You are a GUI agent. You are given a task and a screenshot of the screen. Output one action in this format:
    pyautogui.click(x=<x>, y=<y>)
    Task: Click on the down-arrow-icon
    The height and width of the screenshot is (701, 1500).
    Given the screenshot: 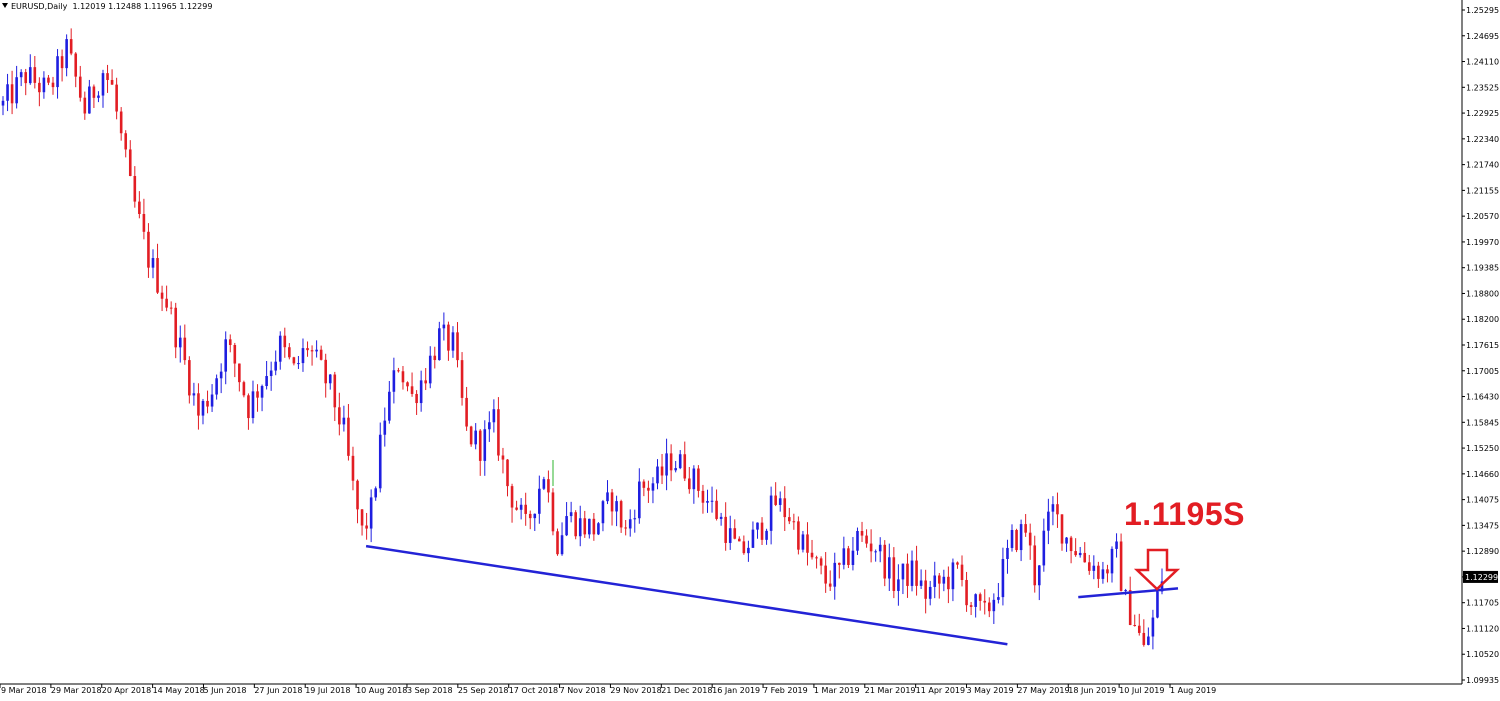 What is the action you would take?
    pyautogui.click(x=1157, y=569)
    